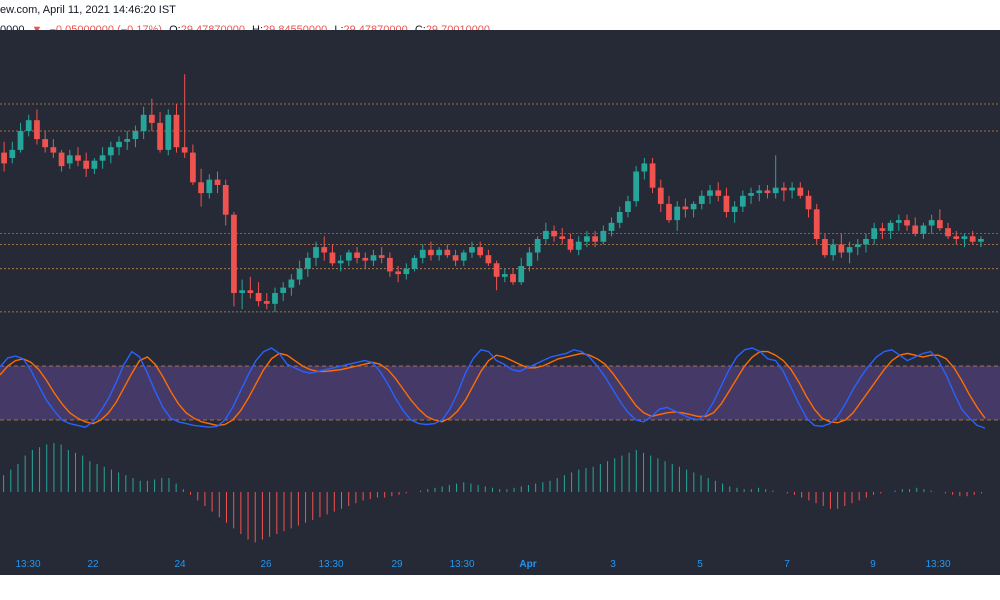  I want to click on stoch-d-line, so click(493, 388).